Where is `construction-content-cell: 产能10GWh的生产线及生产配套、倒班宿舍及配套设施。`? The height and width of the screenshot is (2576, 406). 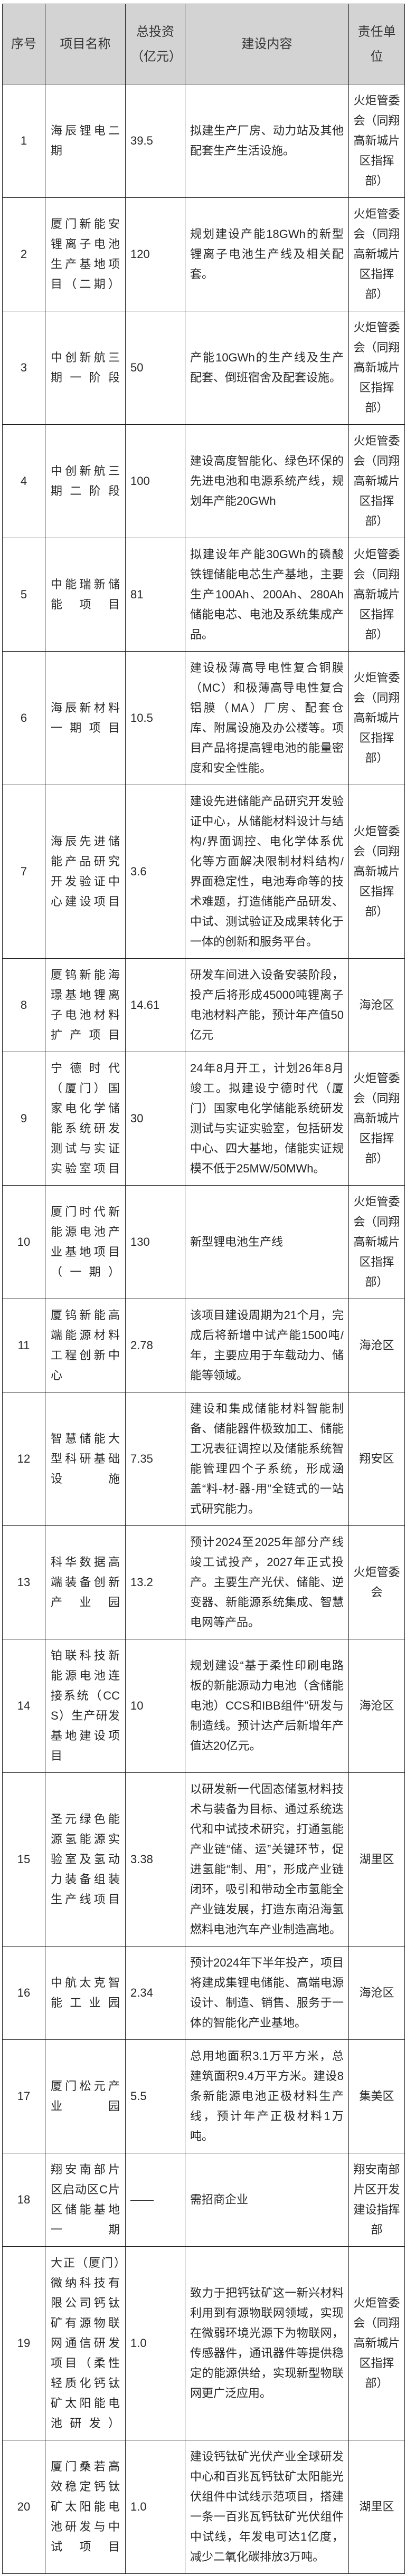
construction-content-cell: 产能10GWh的生产线及生产配套、倒班宿舍及配套设施。 is located at coordinates (267, 368).